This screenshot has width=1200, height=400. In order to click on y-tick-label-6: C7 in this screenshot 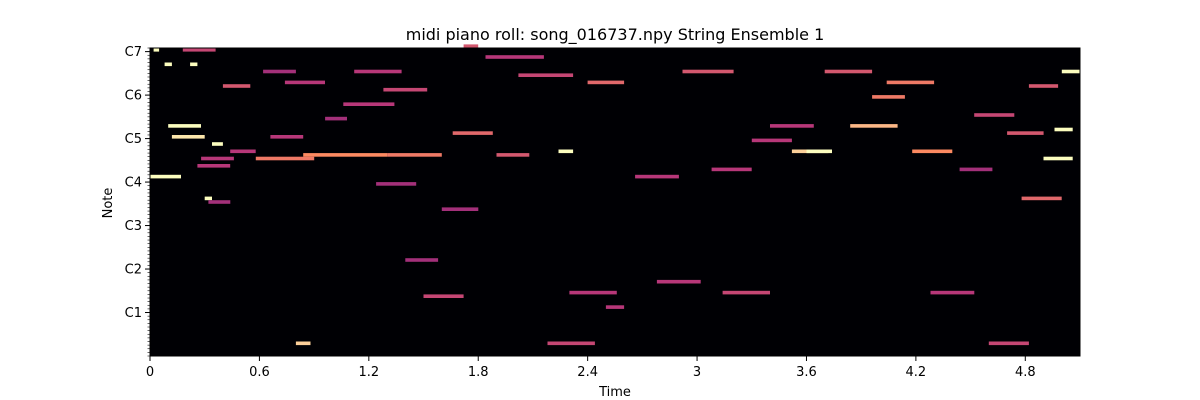, I will do `click(133, 52)`.